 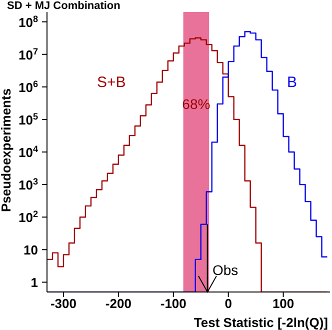 I want to click on y-tick-label: 10$^{2}$, so click(x=28, y=217).